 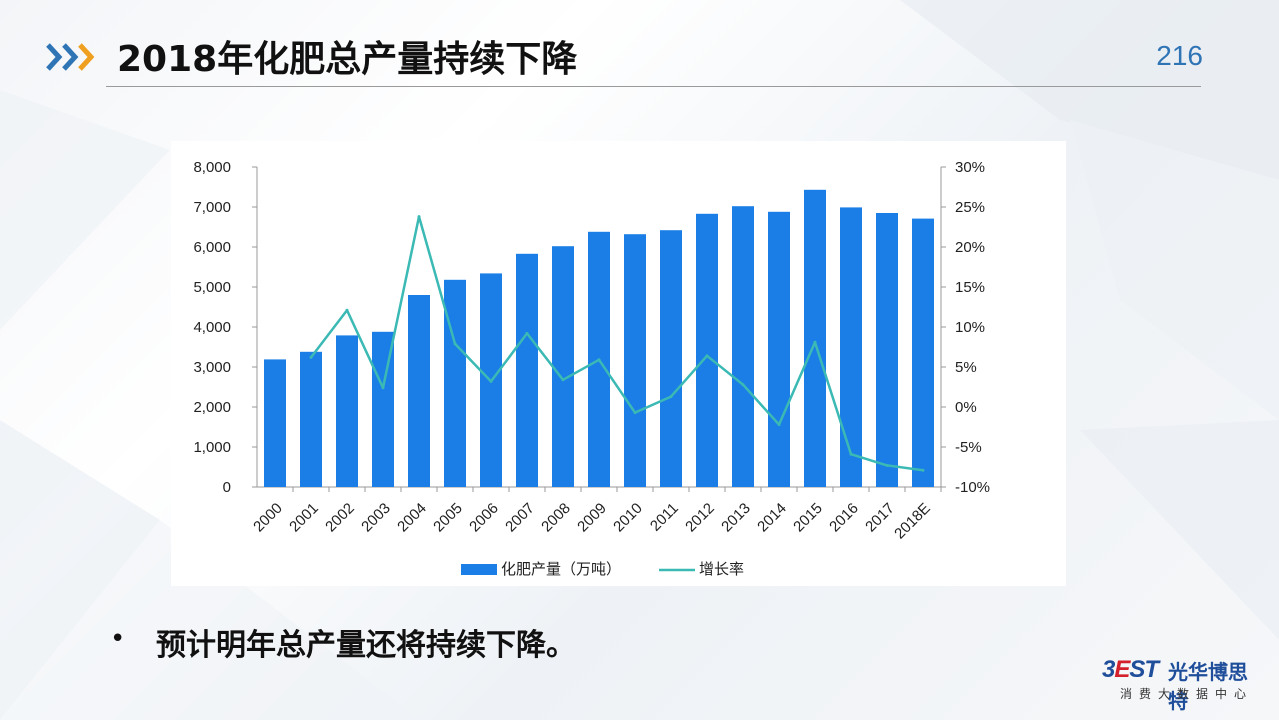 What do you see at coordinates (212, 247) in the screenshot?
I see `y-left-tick-label: 6,000` at bounding box center [212, 247].